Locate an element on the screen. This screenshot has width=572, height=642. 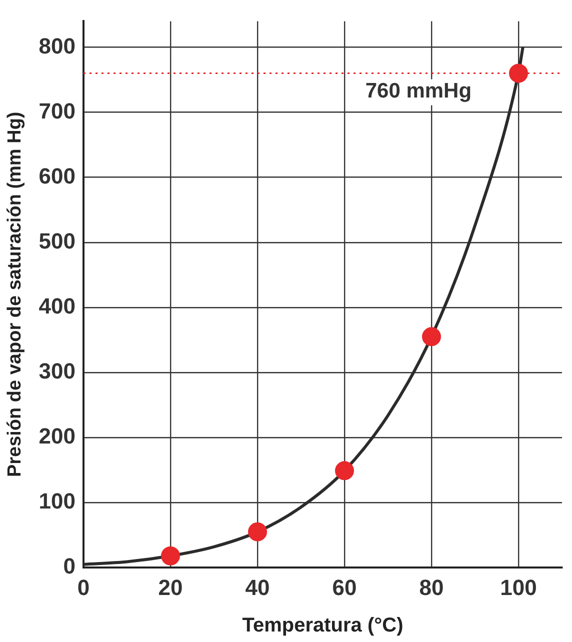
y-axis-title: Presión de vapor de saturación (mm Hg) is located at coordinates (15, 295).